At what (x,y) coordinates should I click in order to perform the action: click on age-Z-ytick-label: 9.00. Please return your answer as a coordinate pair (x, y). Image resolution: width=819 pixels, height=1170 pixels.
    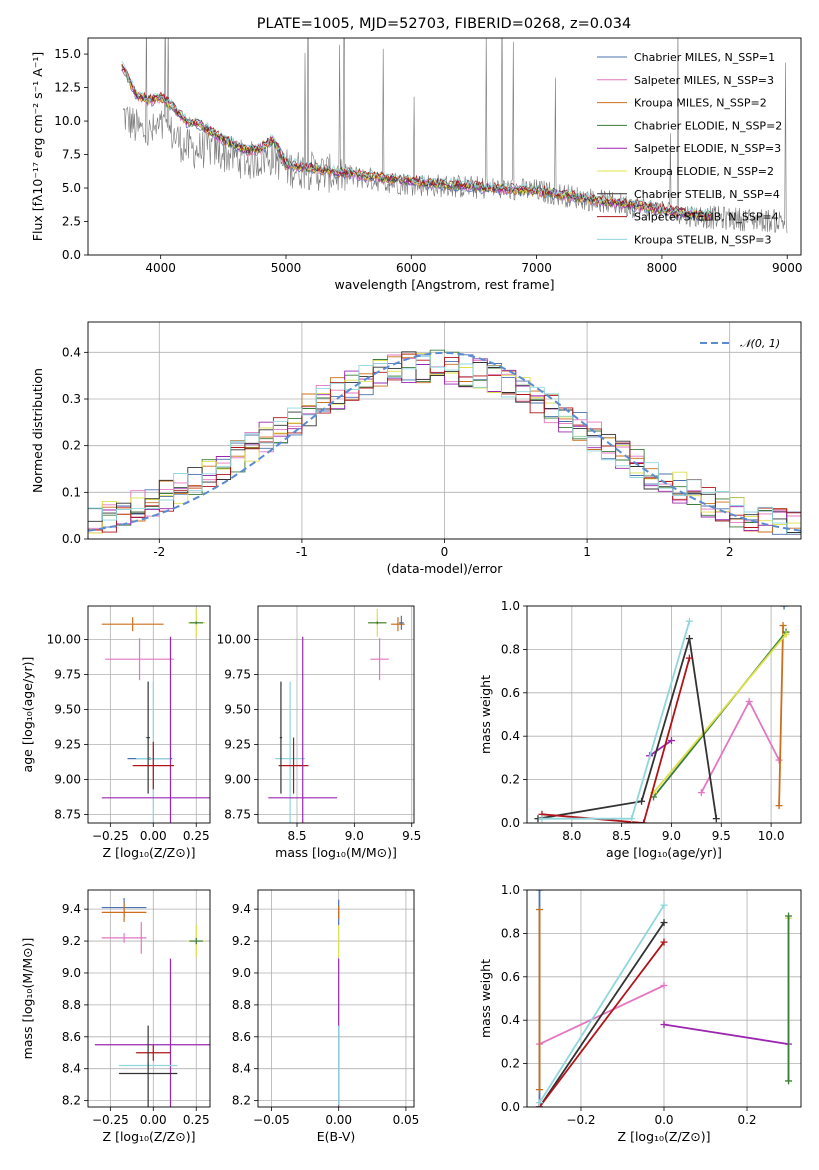
    Looking at the image, I should click on (67, 780).